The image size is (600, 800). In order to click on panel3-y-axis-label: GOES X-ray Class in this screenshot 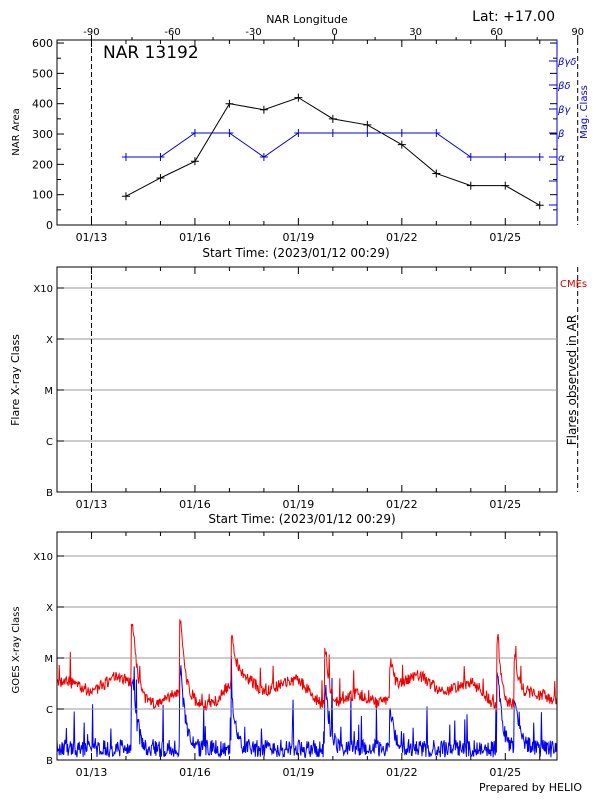, I will do `click(16, 649)`.